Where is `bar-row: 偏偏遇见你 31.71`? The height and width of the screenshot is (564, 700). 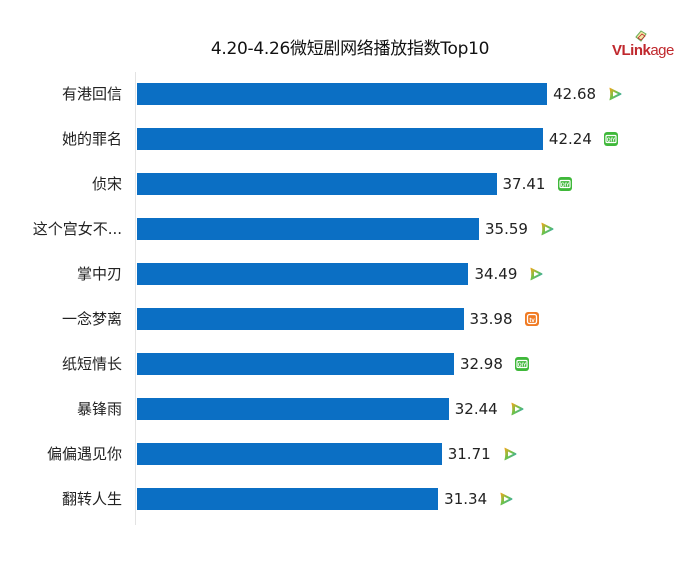 bar-row: 偏偏遇见你 31.71 is located at coordinates (350, 454).